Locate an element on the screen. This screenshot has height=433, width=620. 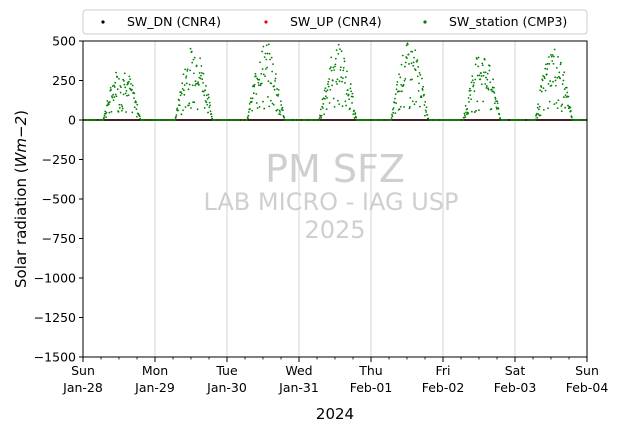
x-tick-day-label: Sun is located at coordinates (83, 370).